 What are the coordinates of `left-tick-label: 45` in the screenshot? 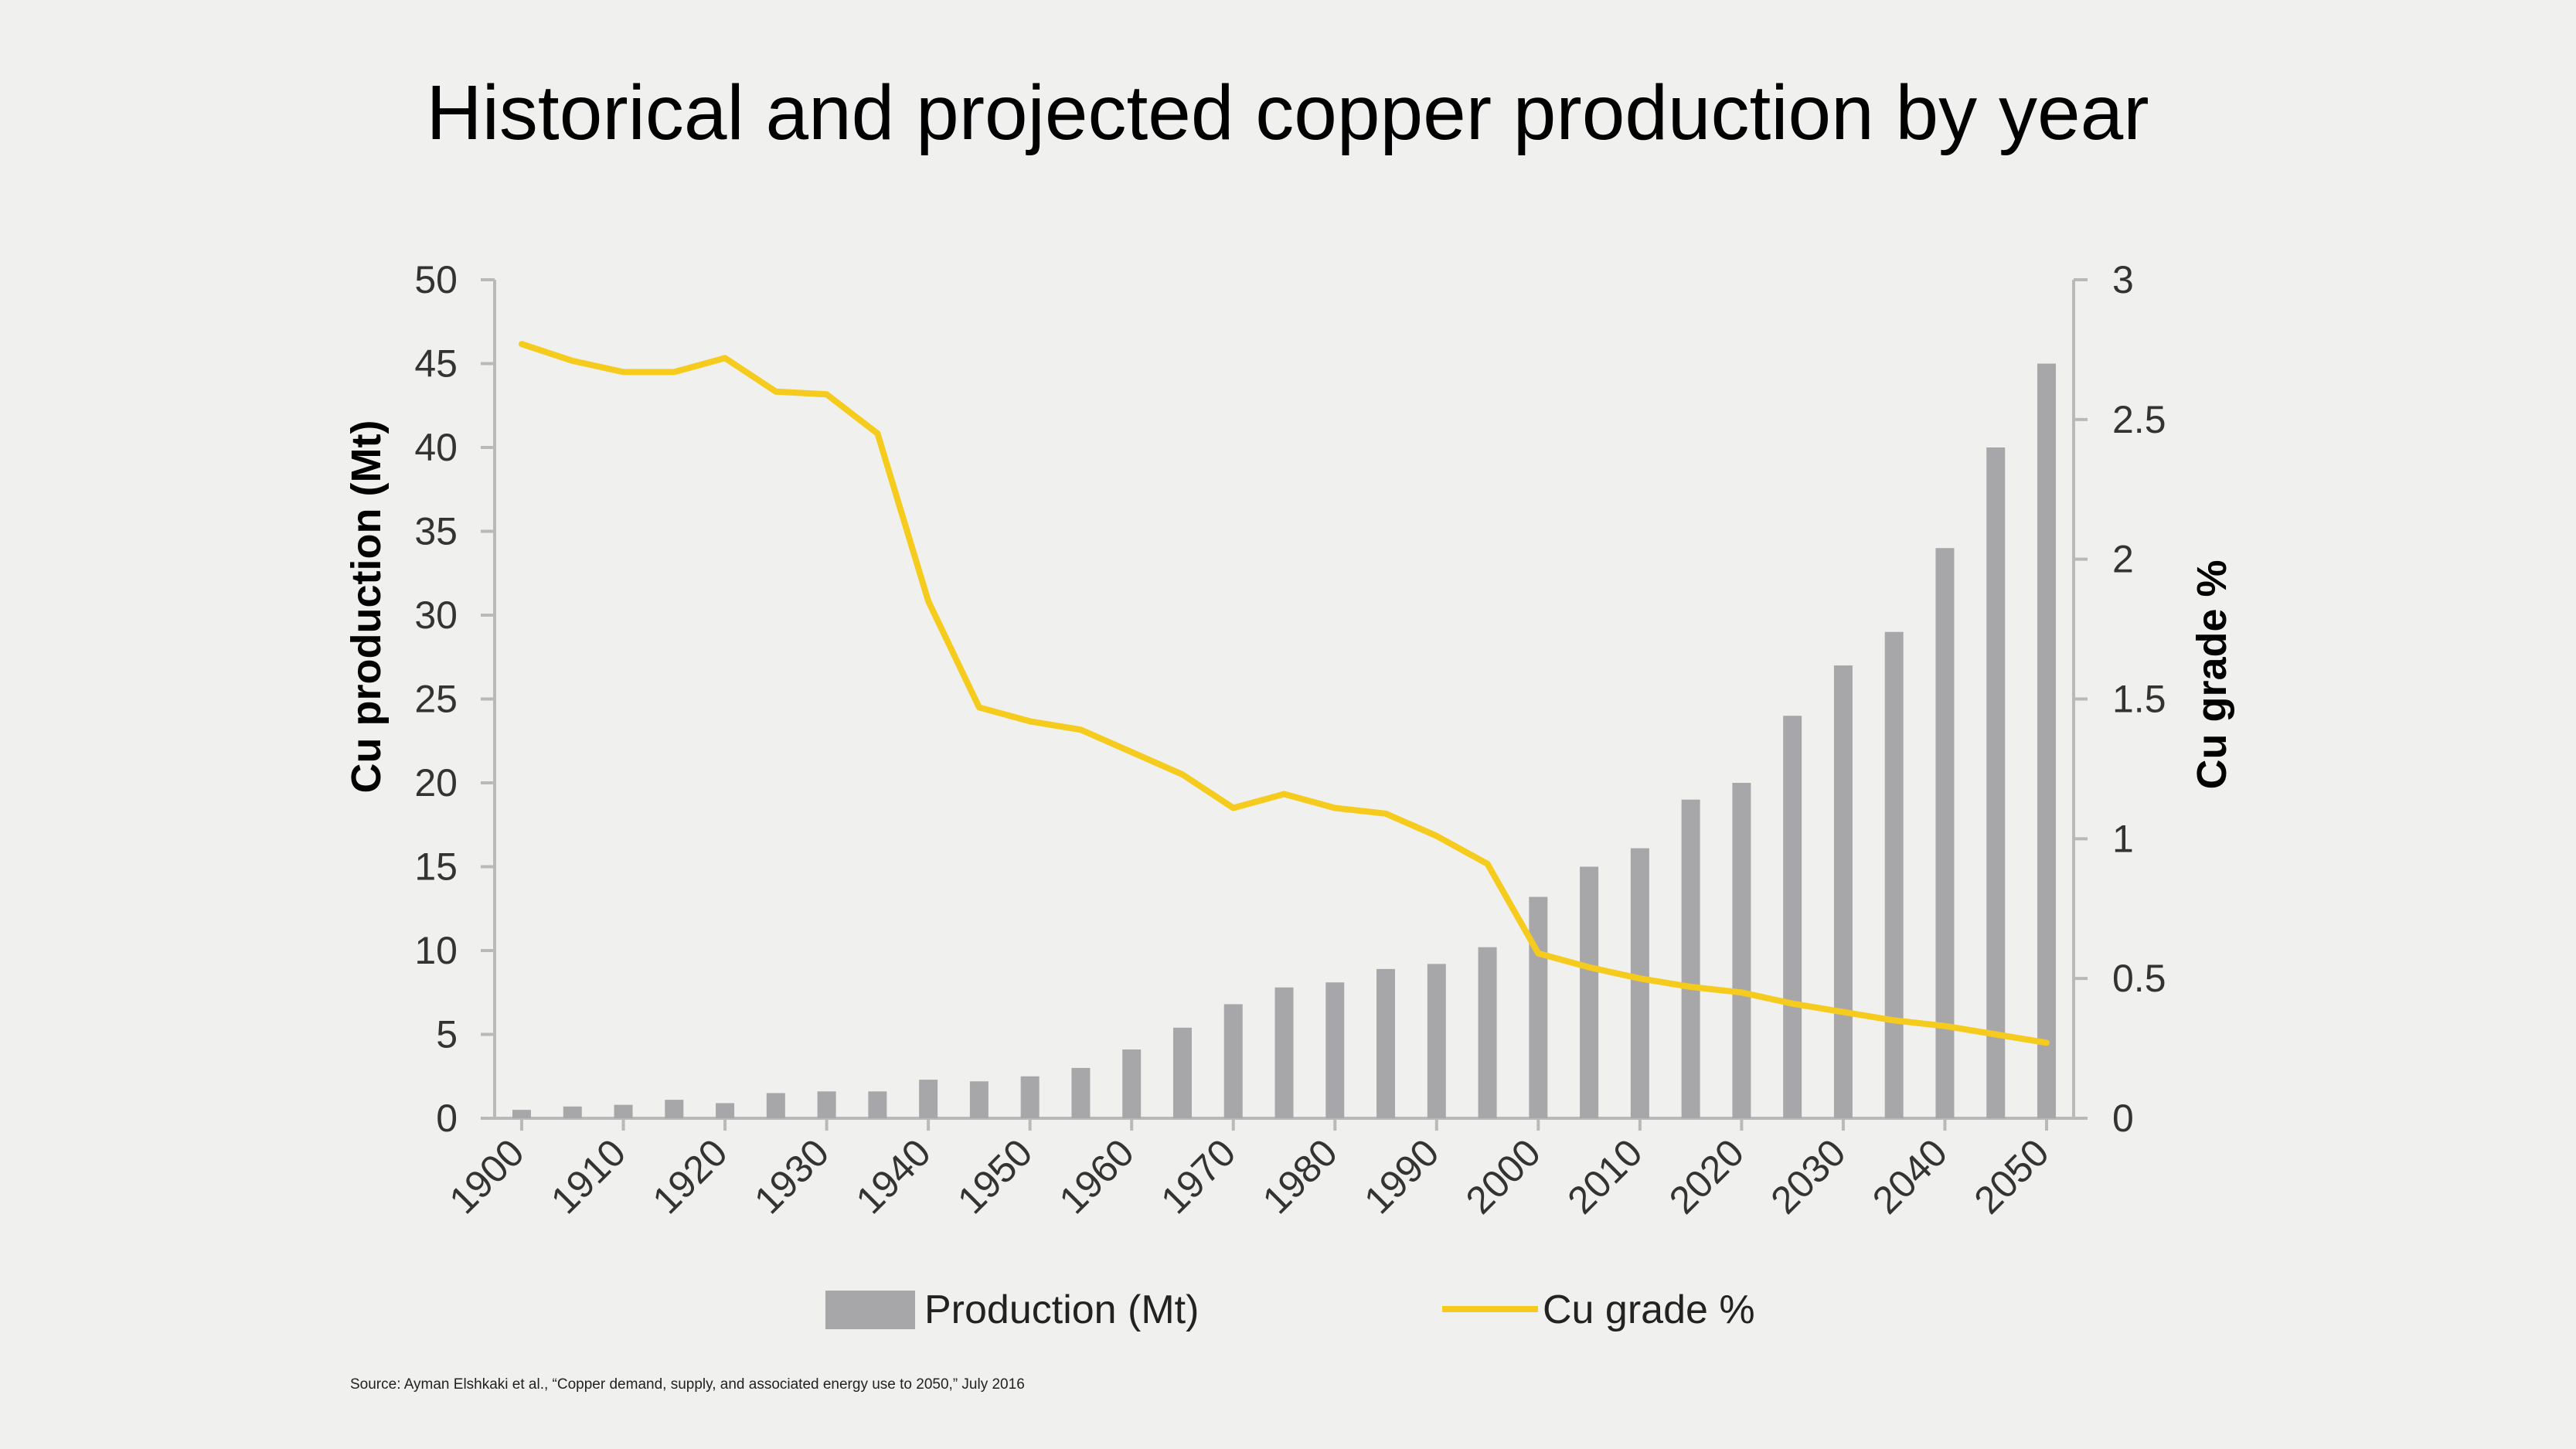 It's located at (436, 364).